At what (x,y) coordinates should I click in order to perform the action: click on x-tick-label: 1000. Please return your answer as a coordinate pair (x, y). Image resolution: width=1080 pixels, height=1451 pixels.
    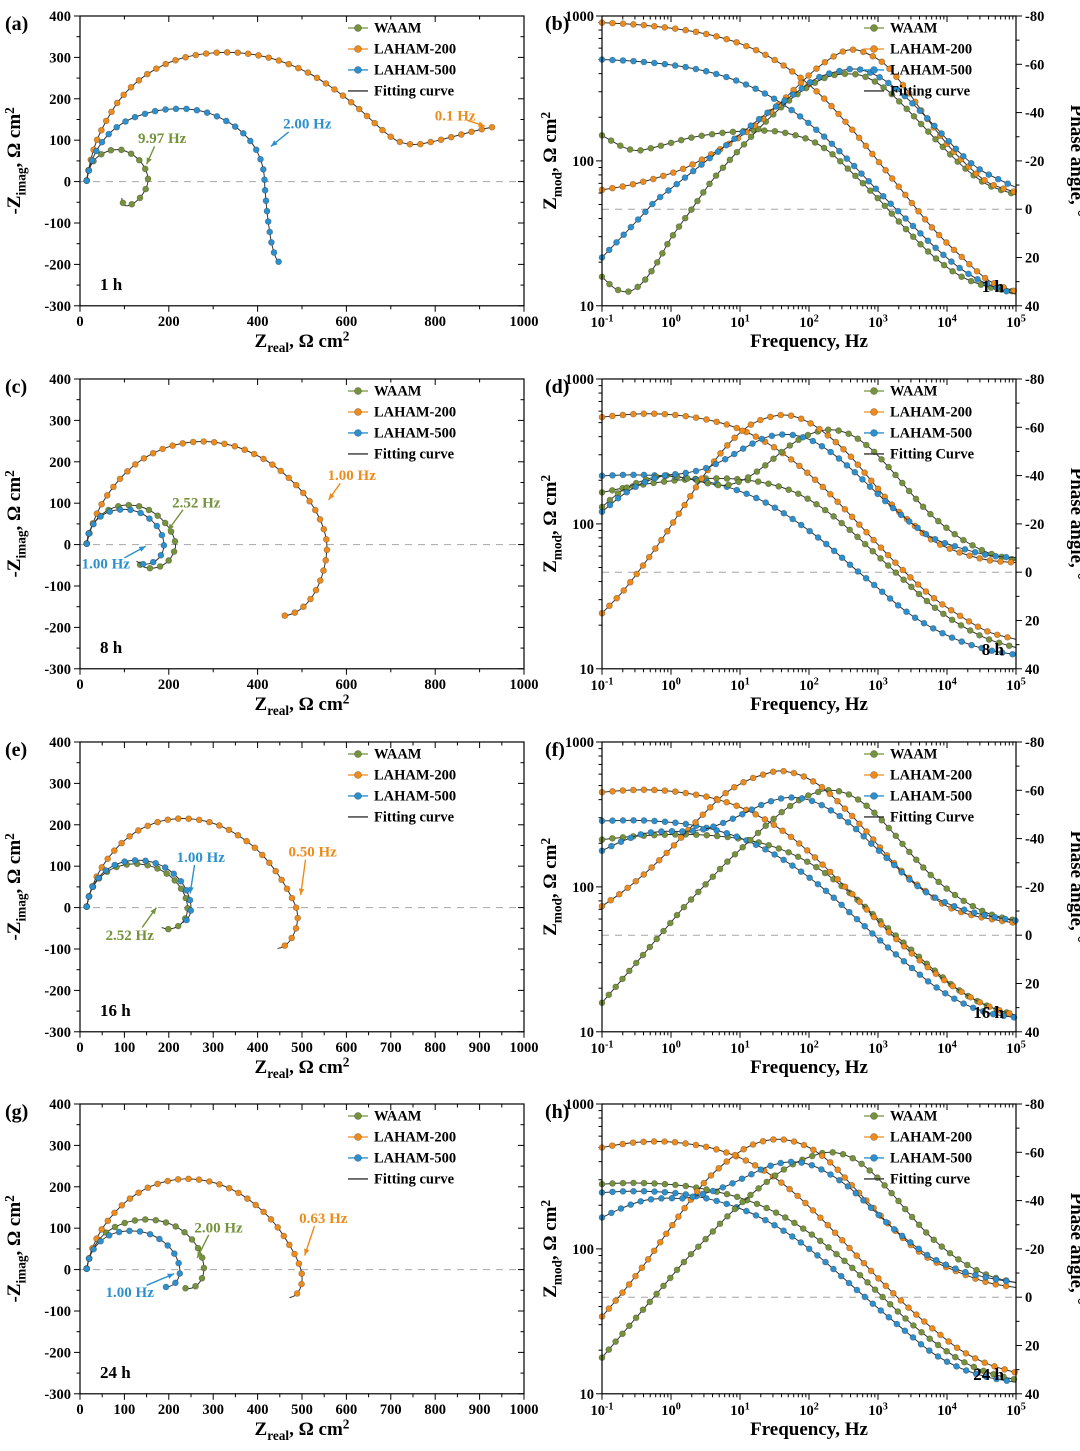
    Looking at the image, I should click on (524, 685).